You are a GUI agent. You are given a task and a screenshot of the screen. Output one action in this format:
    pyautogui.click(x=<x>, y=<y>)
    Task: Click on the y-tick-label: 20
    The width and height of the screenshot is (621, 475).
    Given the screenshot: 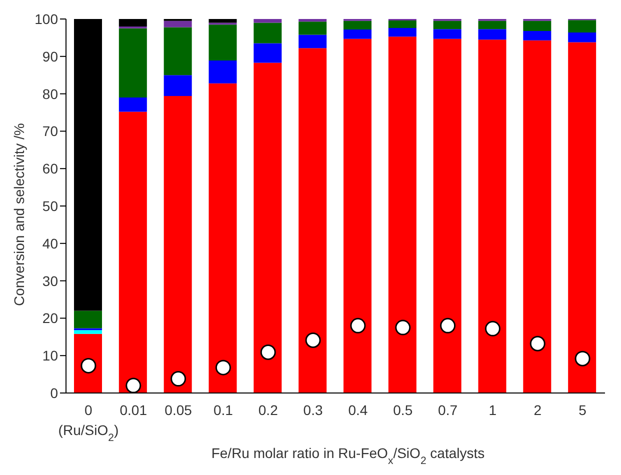 What is the action you would take?
    pyautogui.click(x=50, y=318)
    